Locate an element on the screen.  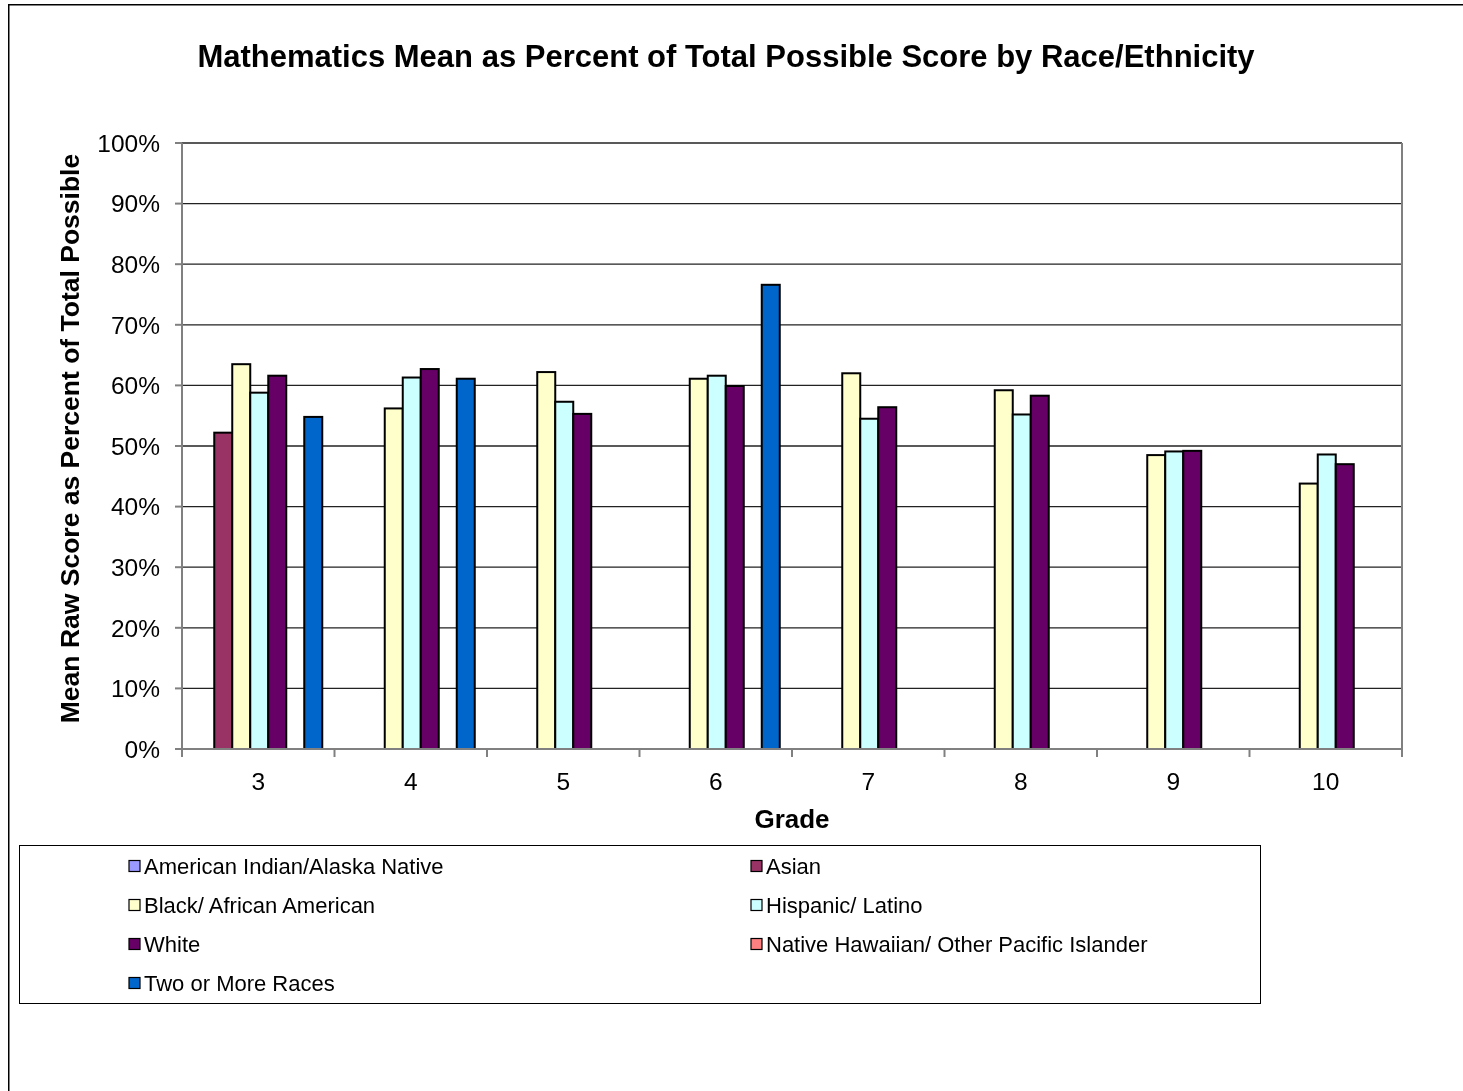
legend-label: White is located at coordinates (172, 944).